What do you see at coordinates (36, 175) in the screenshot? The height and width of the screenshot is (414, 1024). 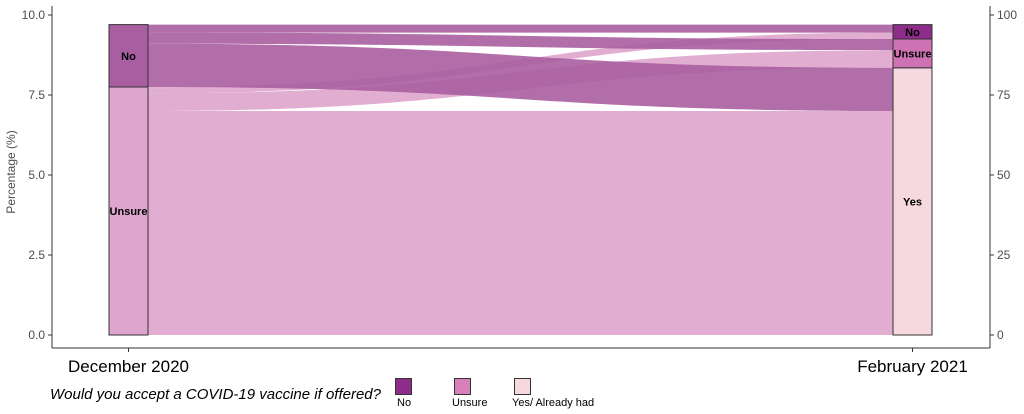 I see `y-tick-label-left: 5.0` at bounding box center [36, 175].